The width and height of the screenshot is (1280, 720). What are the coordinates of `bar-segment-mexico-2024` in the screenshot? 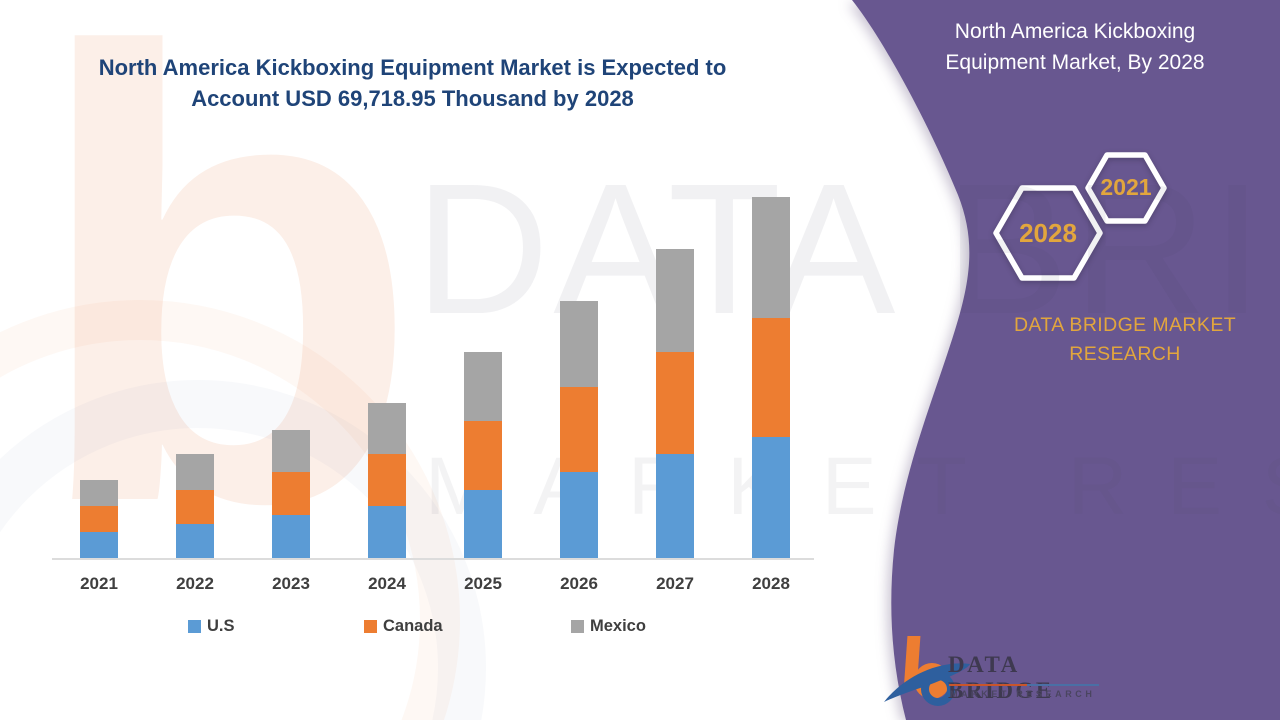 It's located at (387, 428).